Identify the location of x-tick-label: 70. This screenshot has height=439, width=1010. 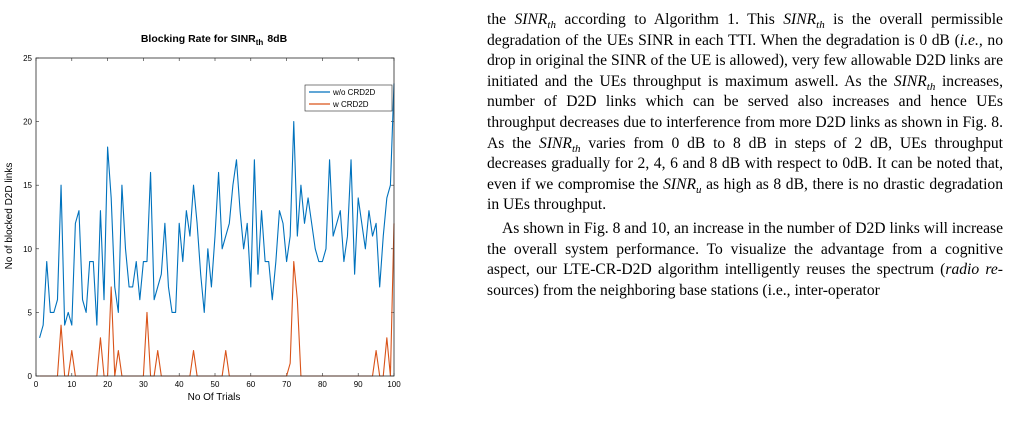
(286, 384).